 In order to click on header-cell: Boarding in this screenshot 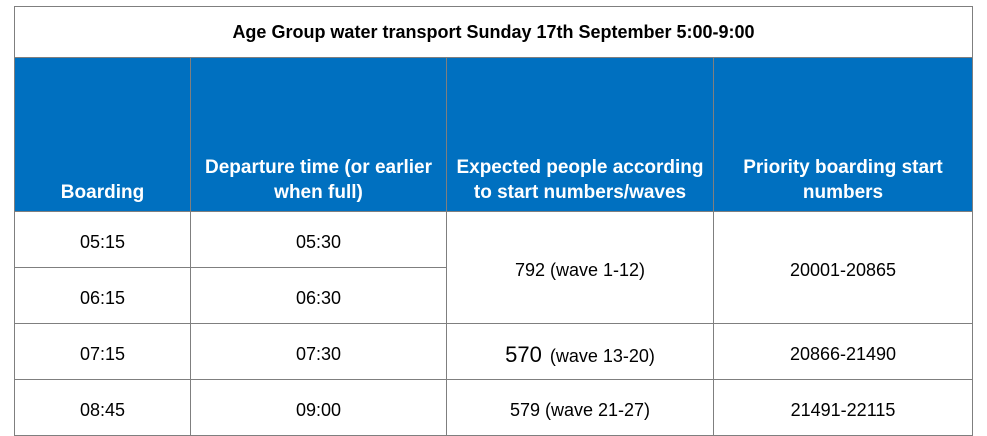, I will do `click(102, 134)`.